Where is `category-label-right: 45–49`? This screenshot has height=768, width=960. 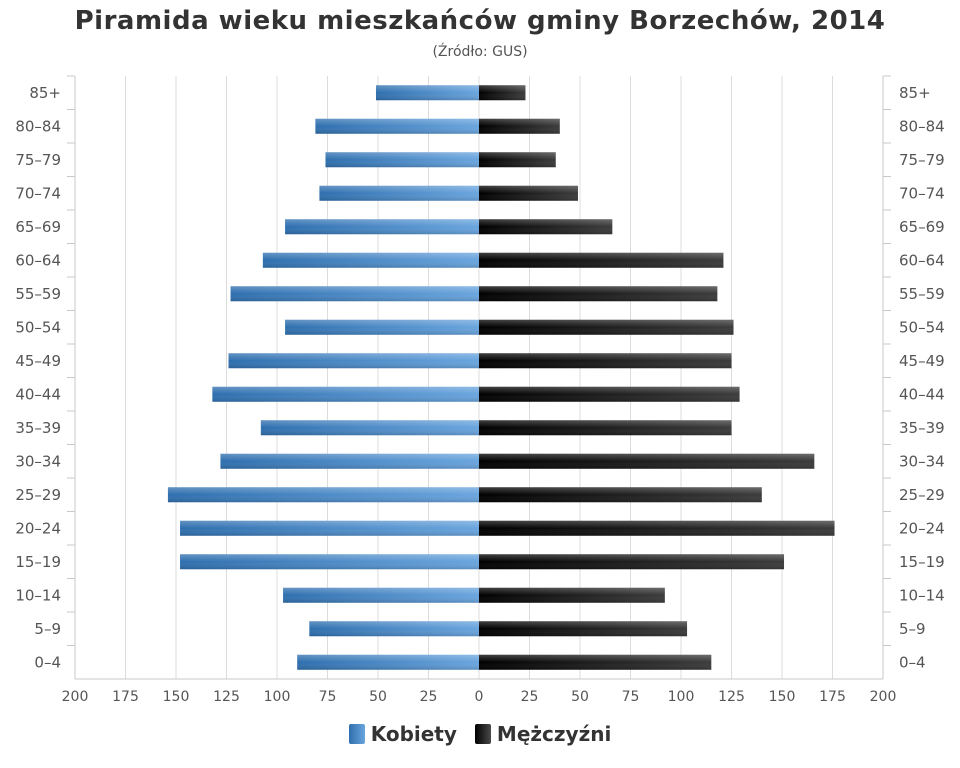 category-label-right: 45–49 is located at coordinates (922, 361).